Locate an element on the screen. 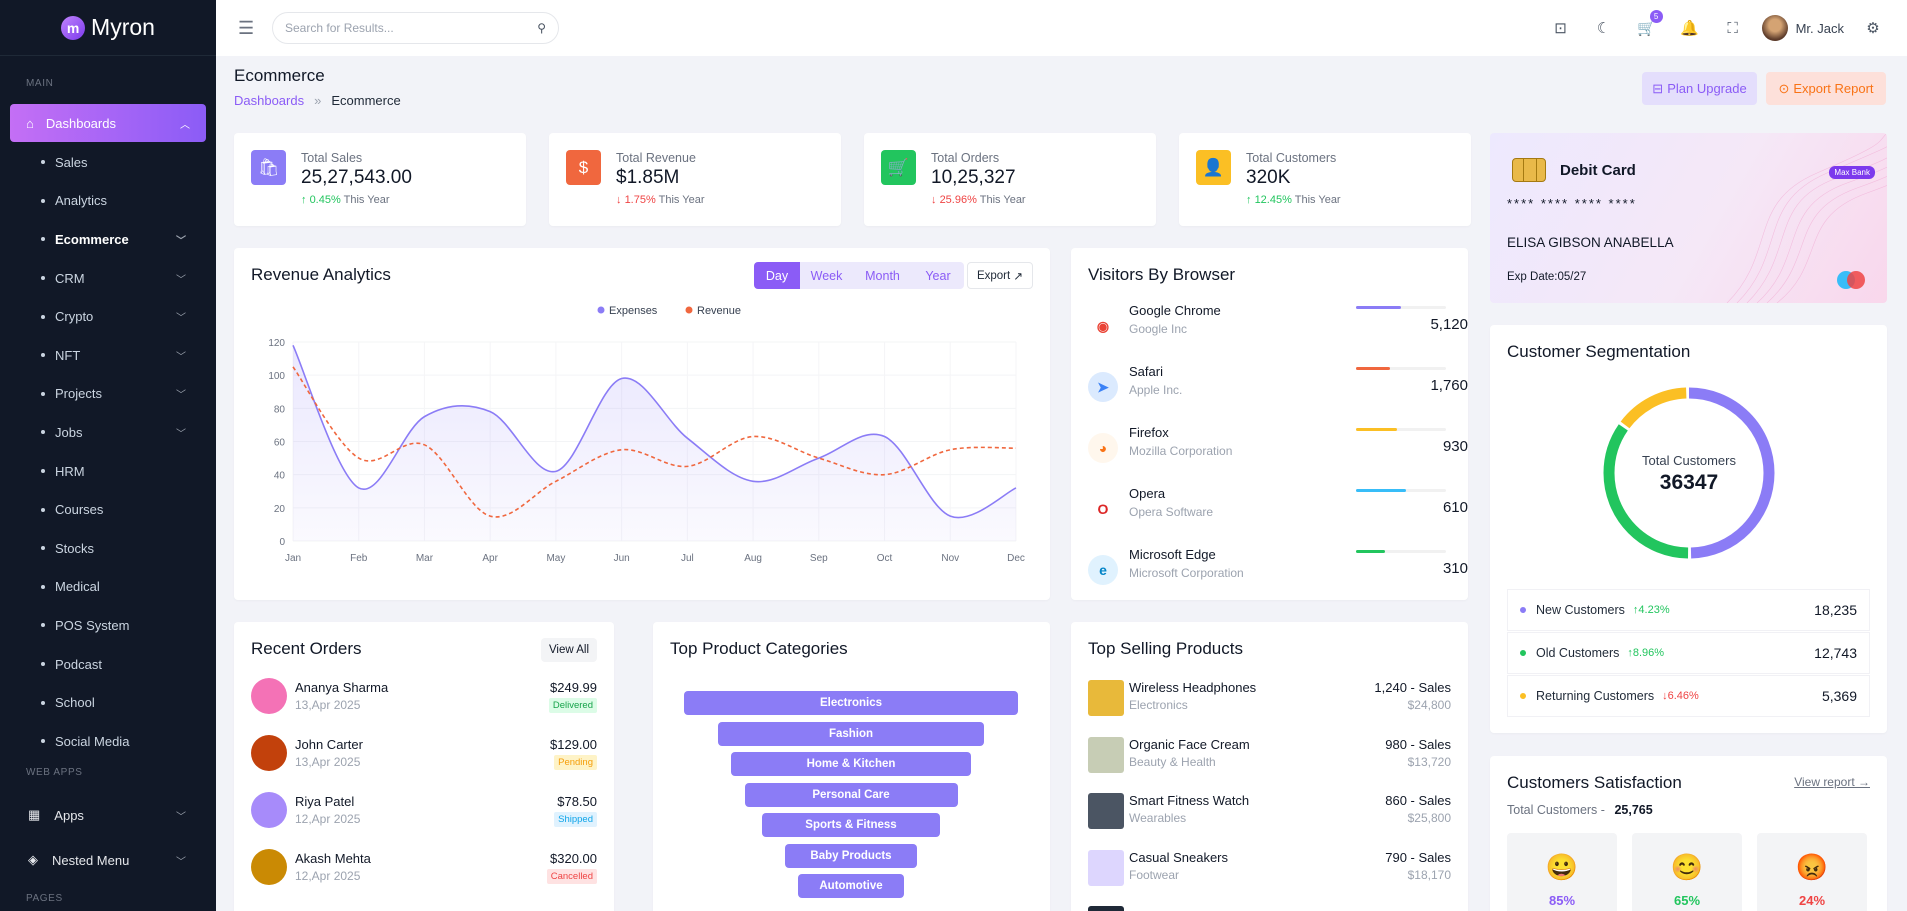  sidebar-item-crm: CRM ﹀ is located at coordinates (108, 278).